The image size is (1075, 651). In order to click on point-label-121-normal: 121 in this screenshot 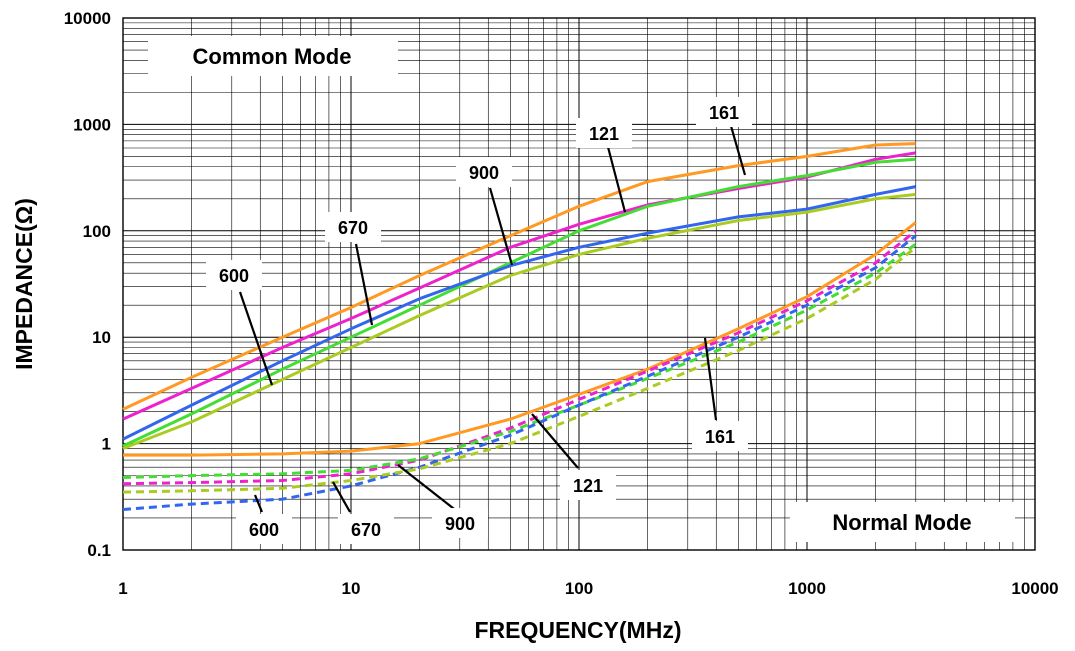, I will do `click(588, 486)`.